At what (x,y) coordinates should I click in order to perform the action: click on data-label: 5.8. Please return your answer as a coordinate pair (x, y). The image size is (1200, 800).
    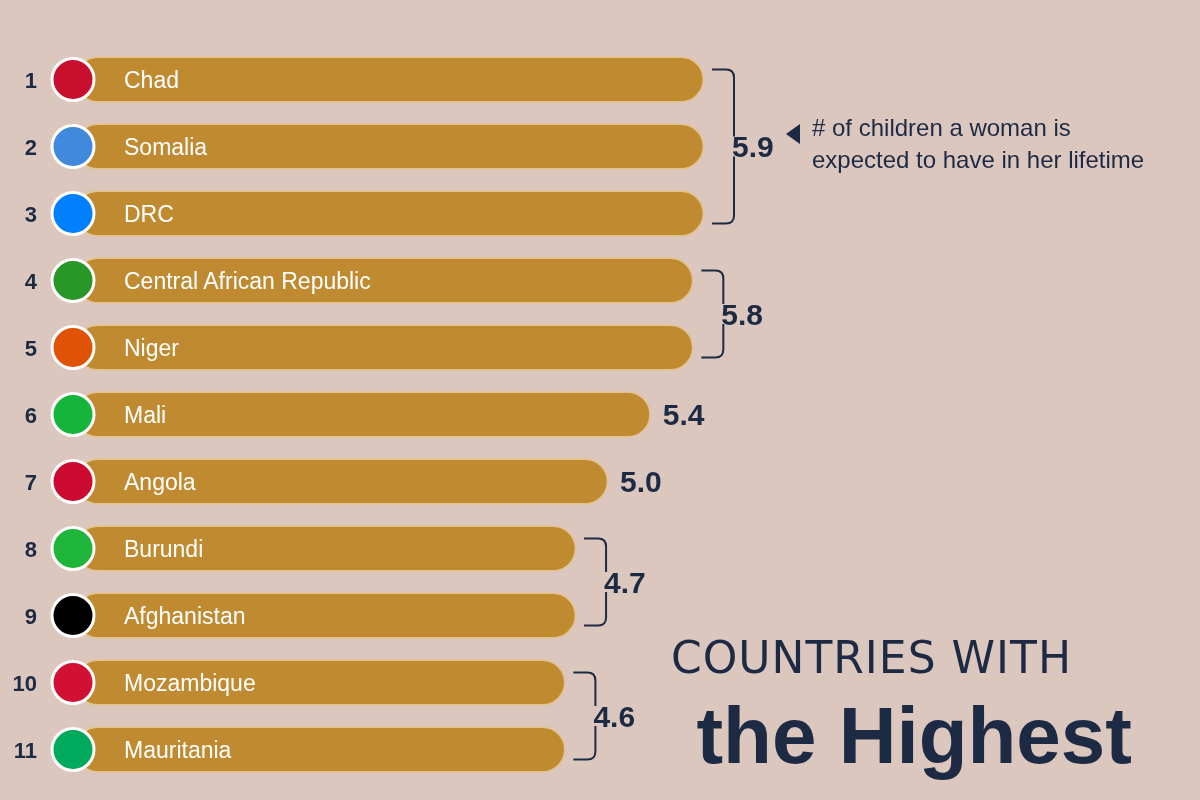
    Looking at the image, I should click on (742, 314).